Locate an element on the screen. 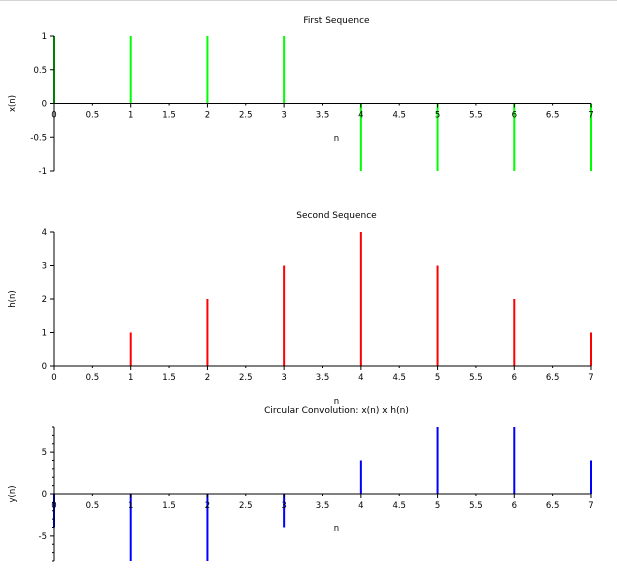 This screenshot has width=617, height=585. y-axis-label: y(n) is located at coordinates (13, 493).